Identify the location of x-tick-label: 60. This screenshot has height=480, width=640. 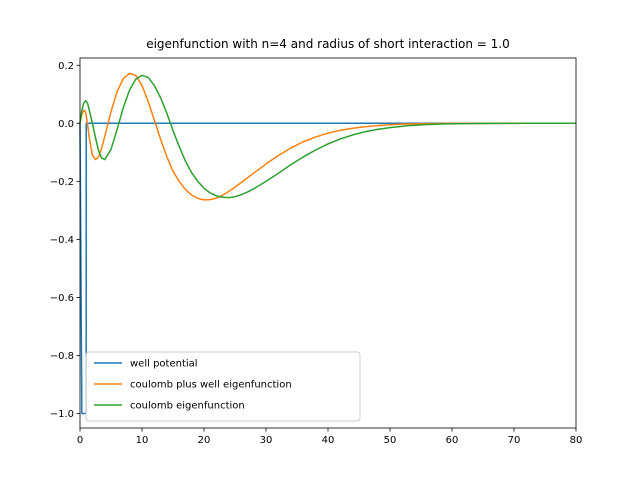
(452, 440).